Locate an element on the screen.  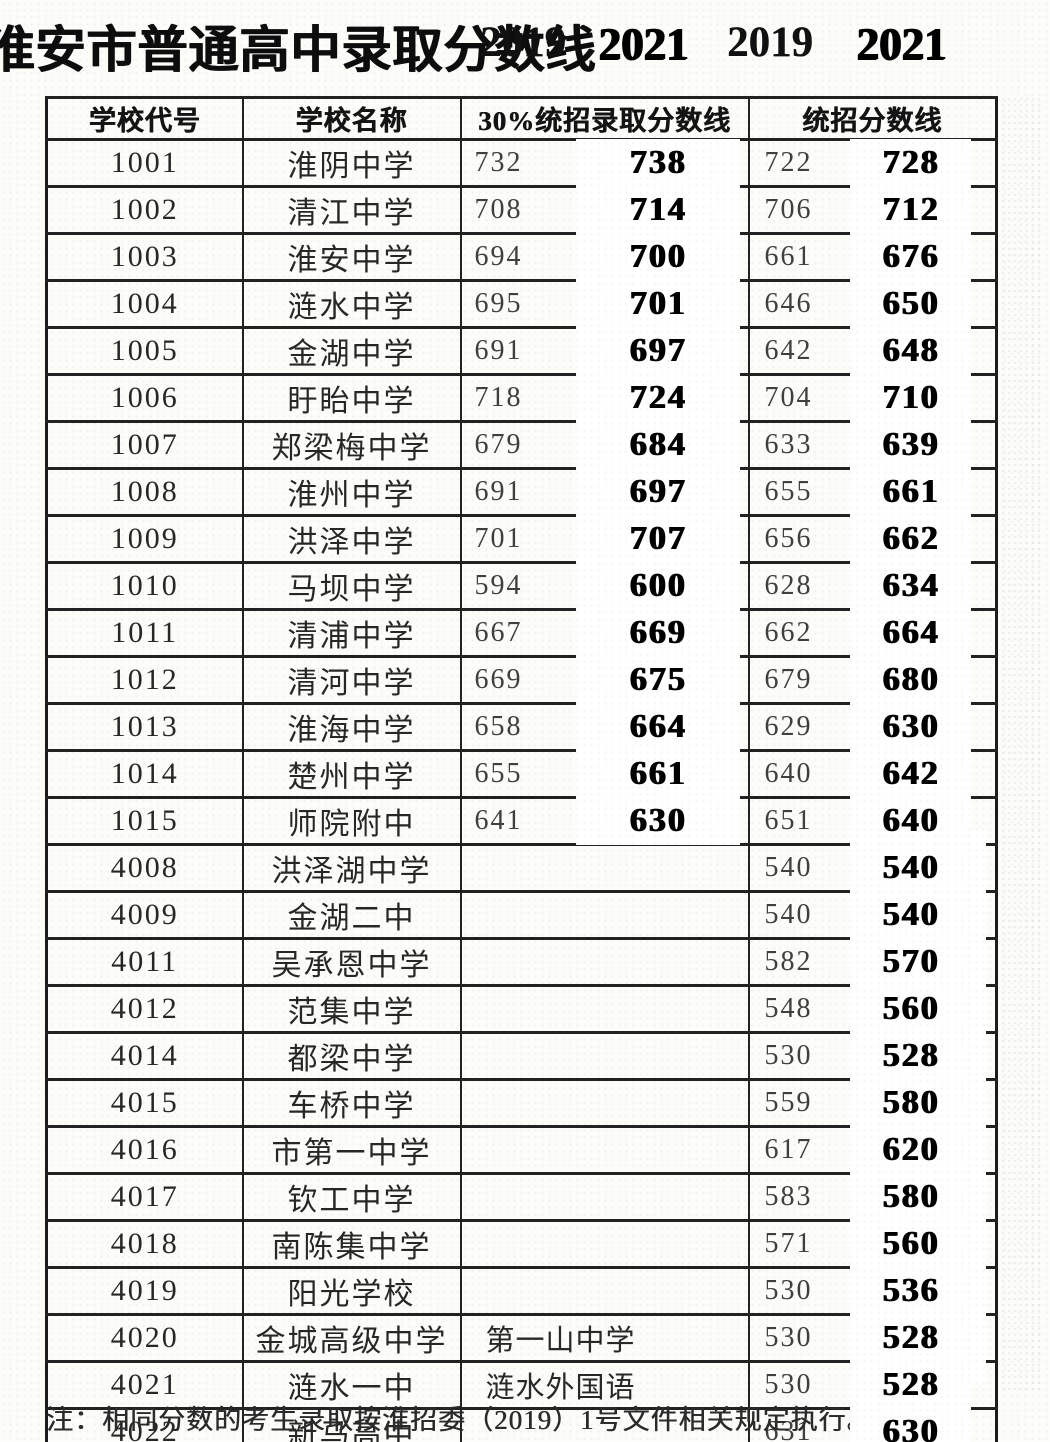
school-name-cell: 马坝中学 is located at coordinates (351, 586).